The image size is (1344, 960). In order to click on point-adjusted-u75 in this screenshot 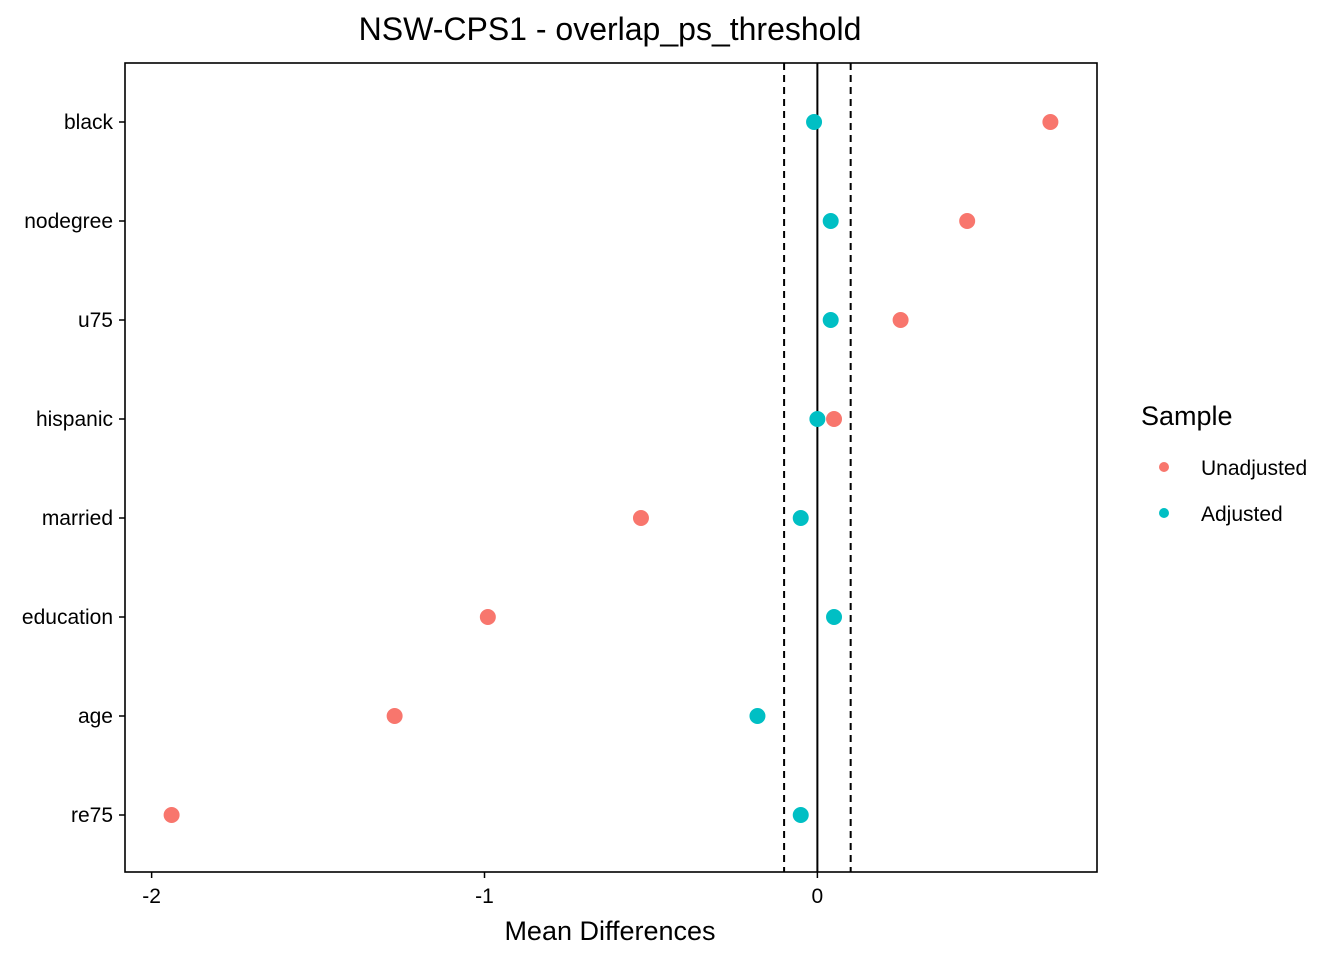, I will do `click(830, 320)`.